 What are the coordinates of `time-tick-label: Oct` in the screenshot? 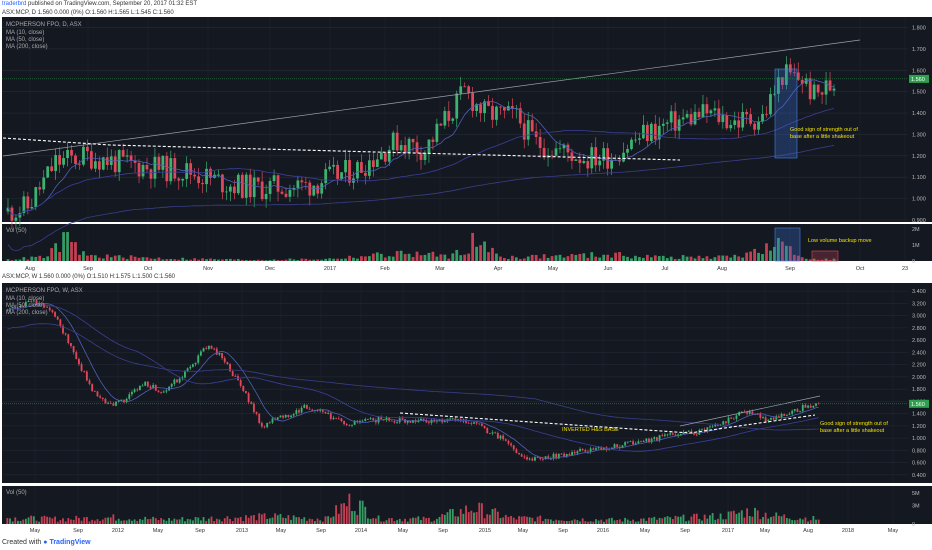 It's located at (860, 269).